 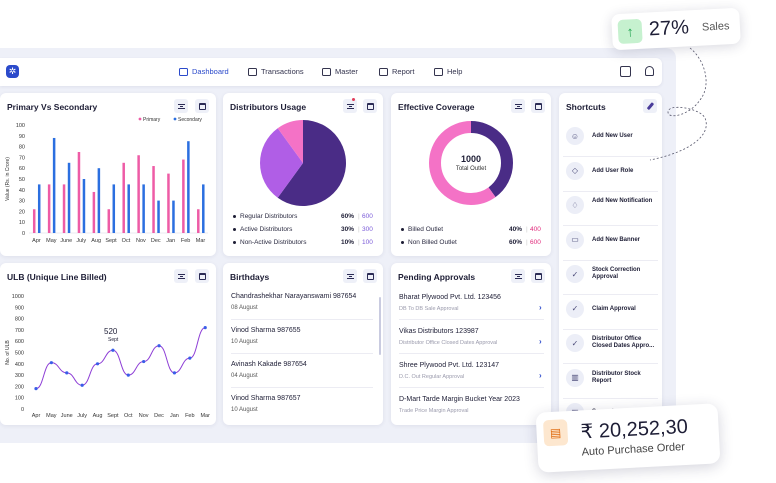 I want to click on ulb-point-sept, so click(x=113, y=350).